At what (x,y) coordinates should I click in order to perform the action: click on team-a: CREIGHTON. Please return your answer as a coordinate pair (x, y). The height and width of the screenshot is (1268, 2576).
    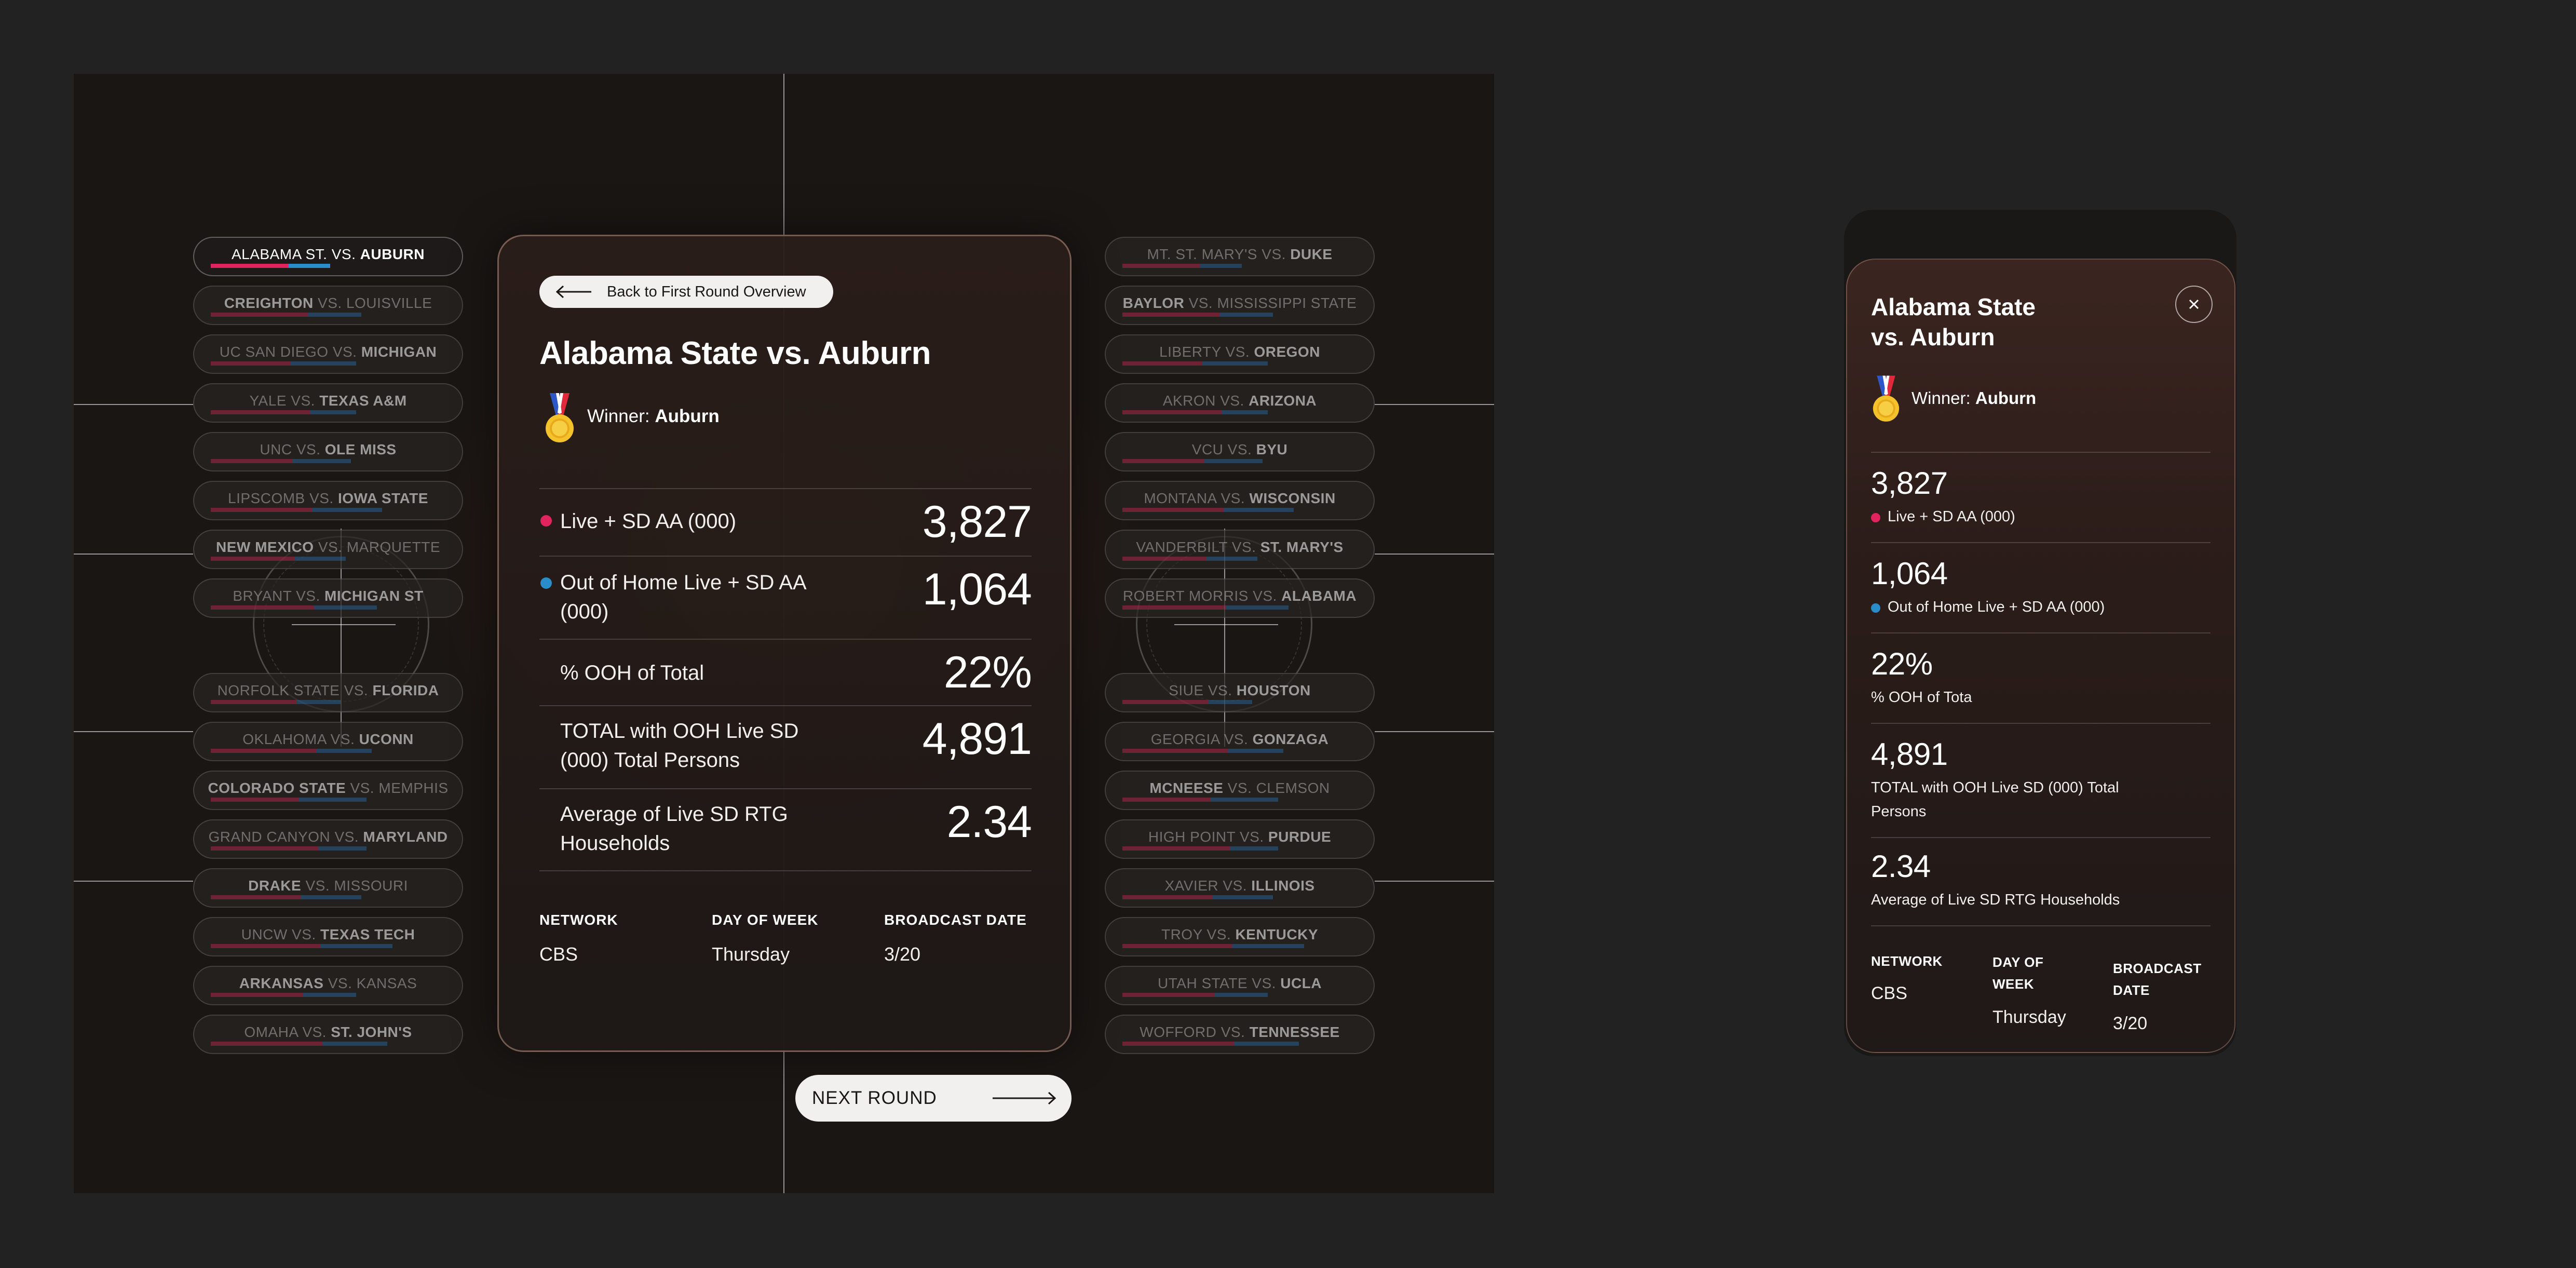
    Looking at the image, I should click on (269, 303).